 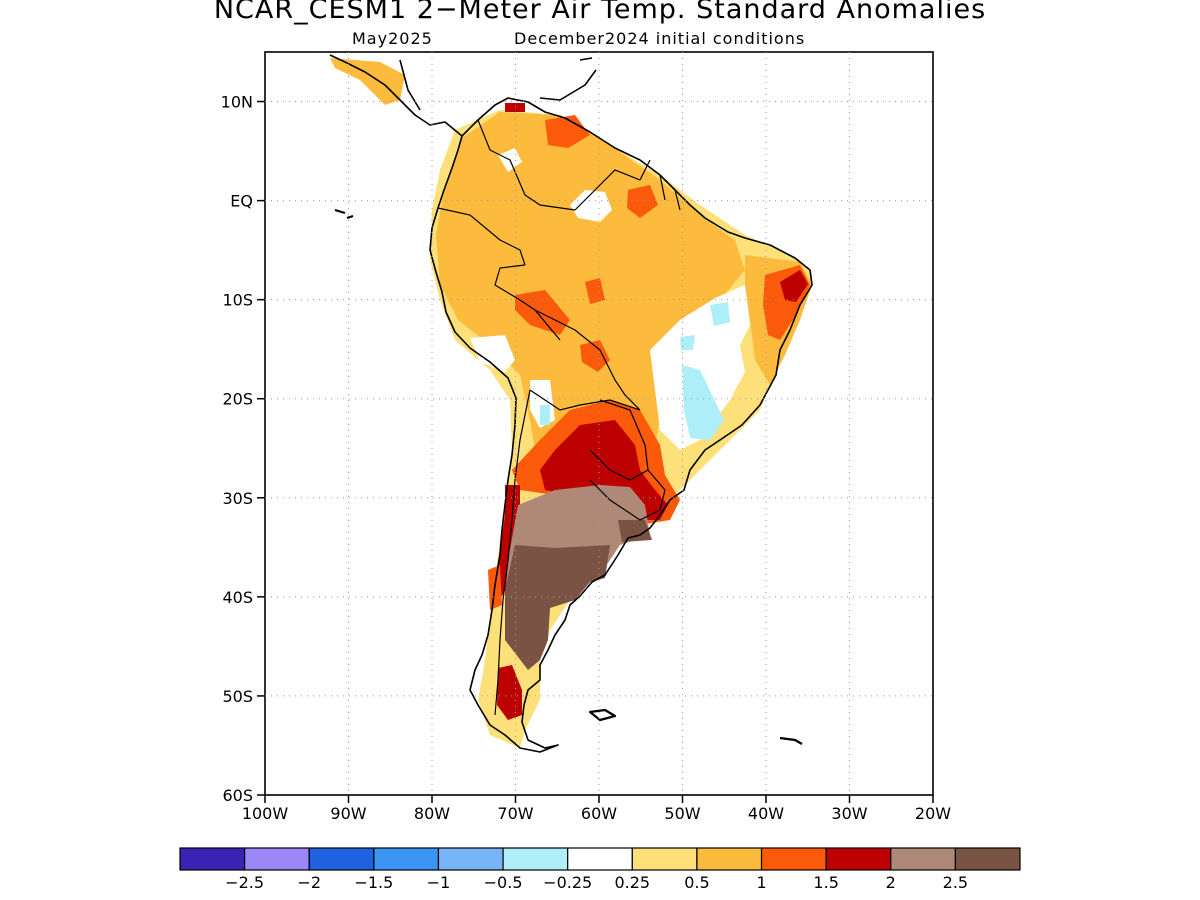 I want to click on lon-tick-label: 30W, so click(x=849, y=813).